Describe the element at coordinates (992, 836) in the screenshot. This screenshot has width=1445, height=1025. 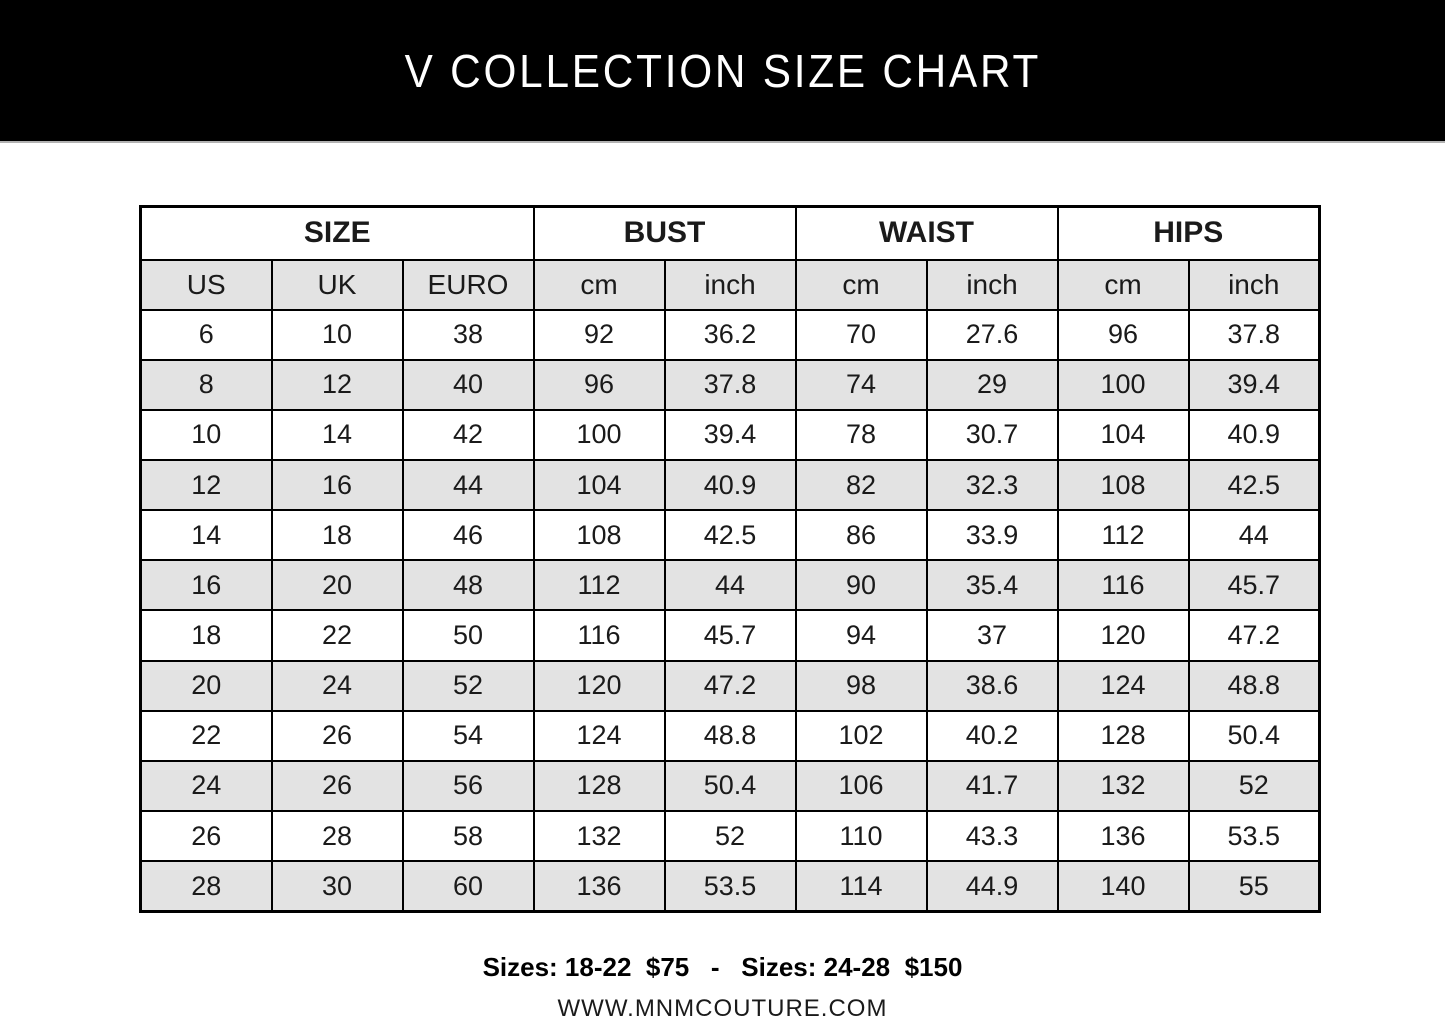
I see `cell: 43.3` at that location.